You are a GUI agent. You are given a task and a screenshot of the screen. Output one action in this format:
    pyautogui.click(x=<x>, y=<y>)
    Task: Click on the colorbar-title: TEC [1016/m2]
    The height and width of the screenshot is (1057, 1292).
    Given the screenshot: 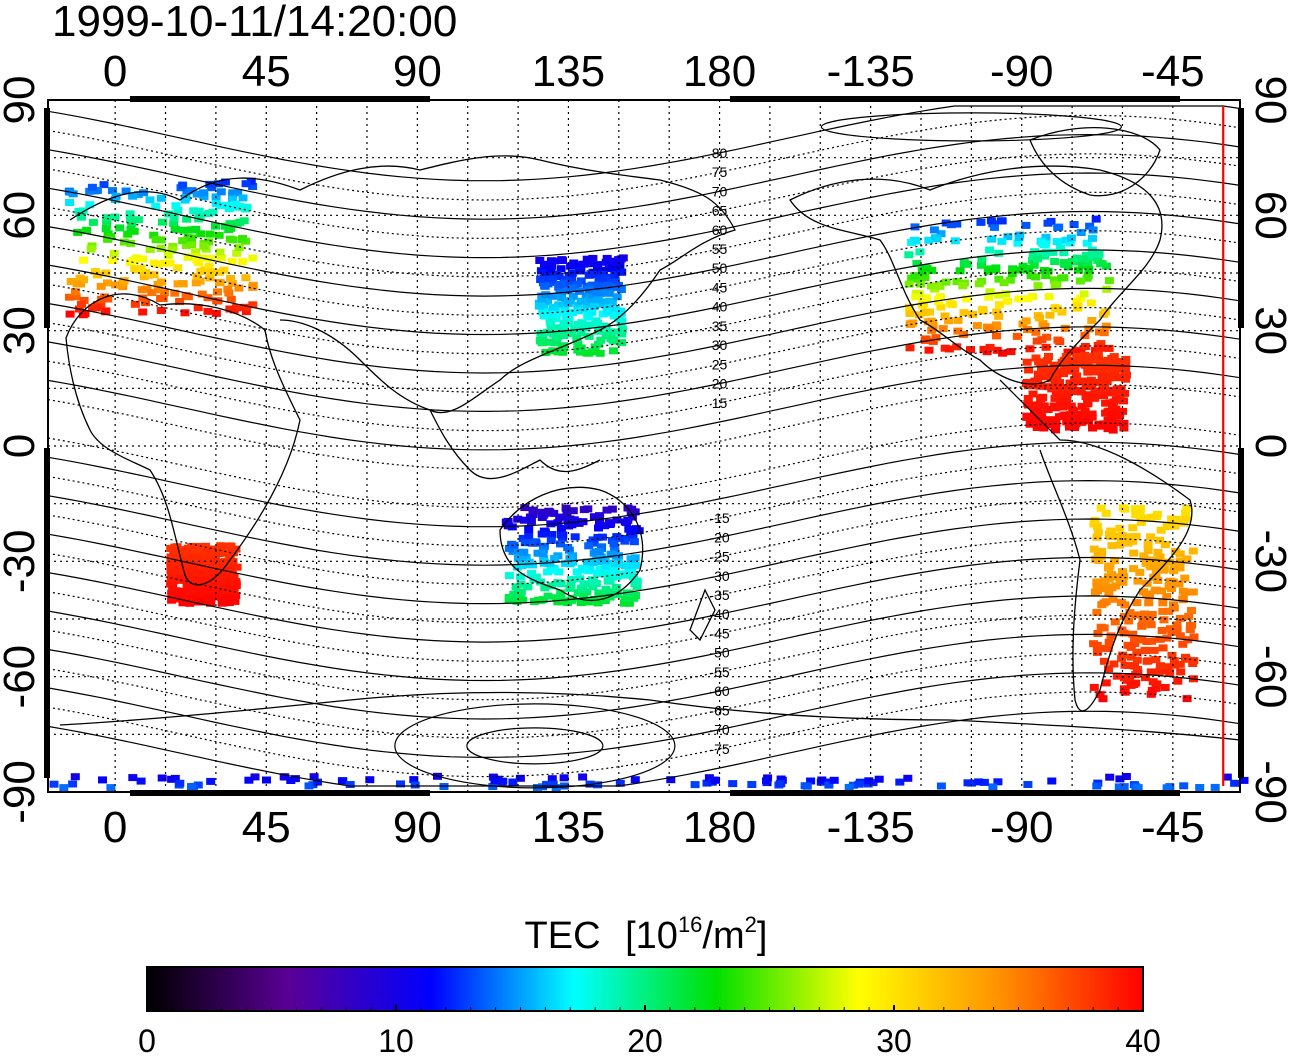 What is the action you would take?
    pyautogui.click(x=646, y=934)
    